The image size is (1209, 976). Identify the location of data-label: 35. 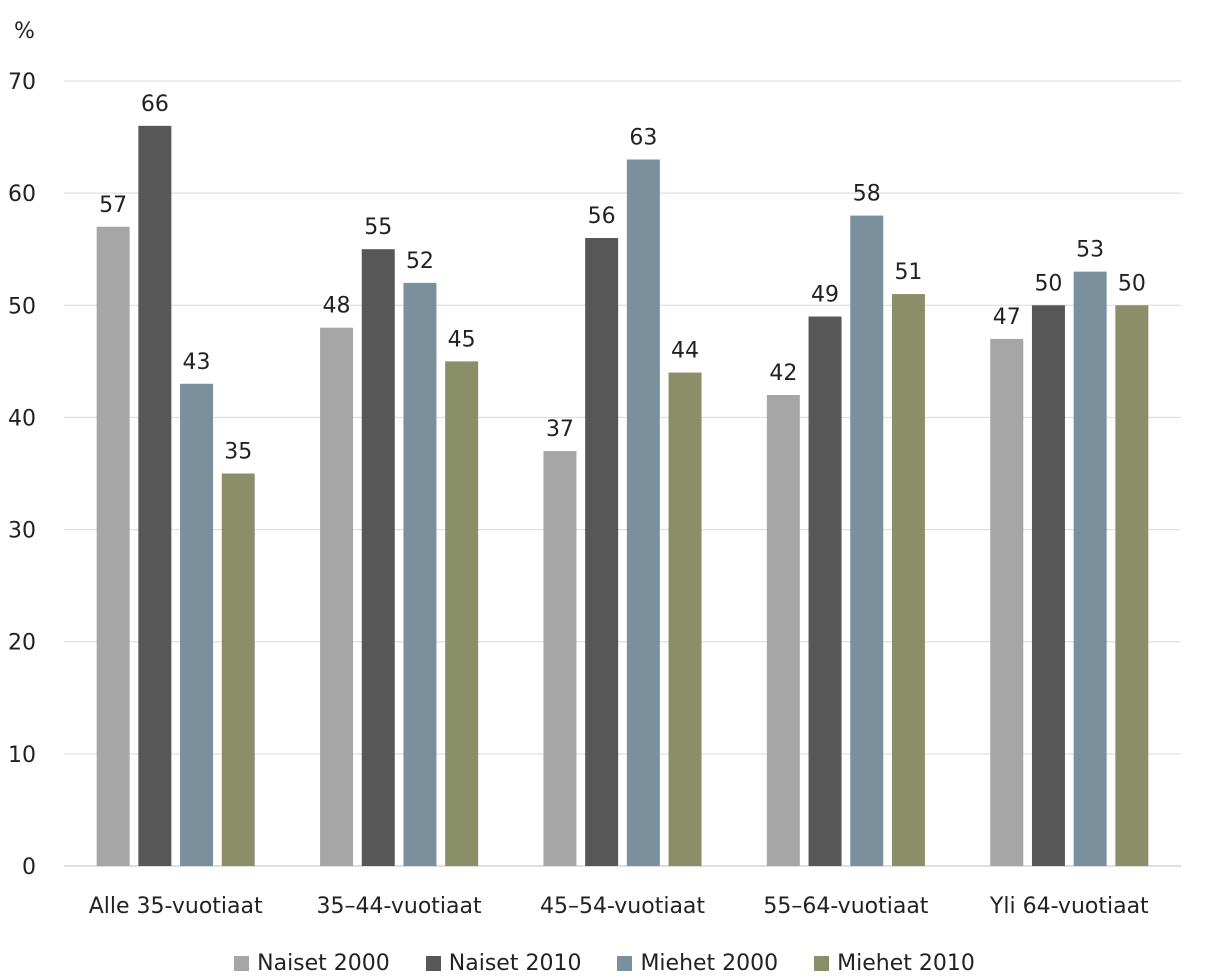
(238, 452).